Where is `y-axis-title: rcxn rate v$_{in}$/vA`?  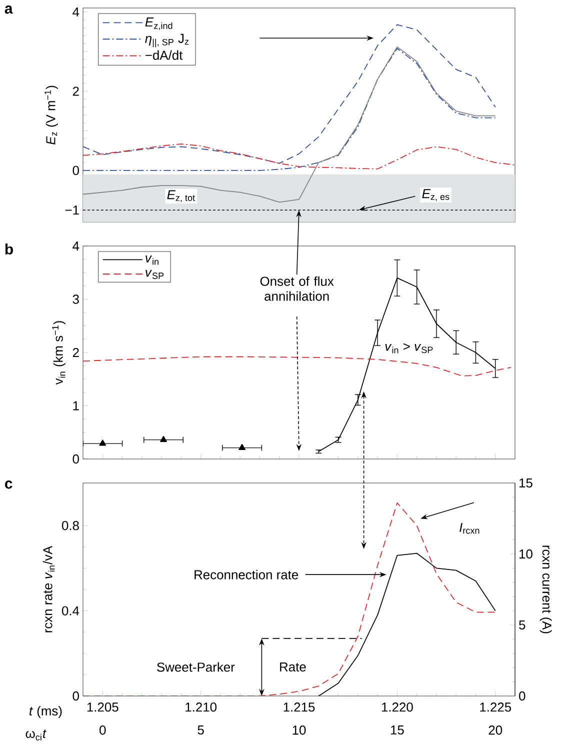
y-axis-title: rcxn rate v$_{in}$/vA is located at coordinates (48, 589).